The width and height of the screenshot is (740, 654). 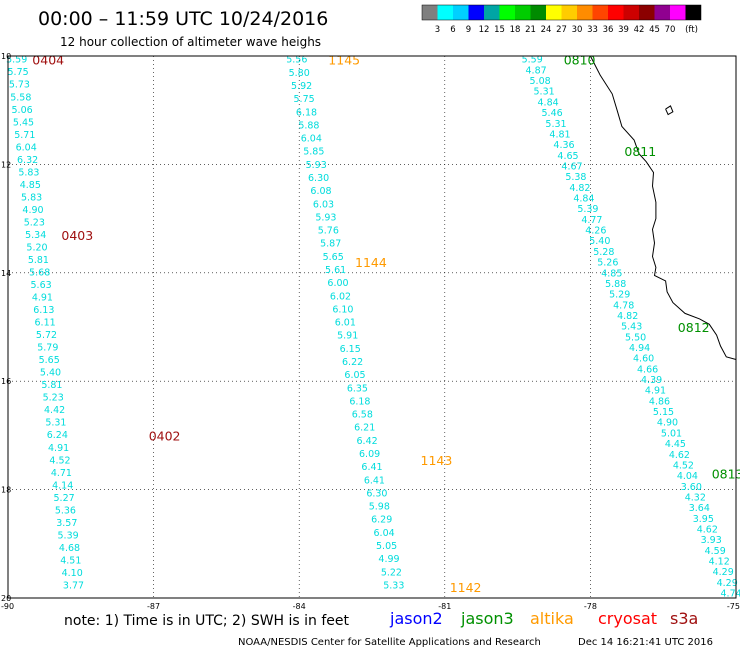 What do you see at coordinates (77, 235) in the screenshot?
I see `track-time-label: 0403` at bounding box center [77, 235].